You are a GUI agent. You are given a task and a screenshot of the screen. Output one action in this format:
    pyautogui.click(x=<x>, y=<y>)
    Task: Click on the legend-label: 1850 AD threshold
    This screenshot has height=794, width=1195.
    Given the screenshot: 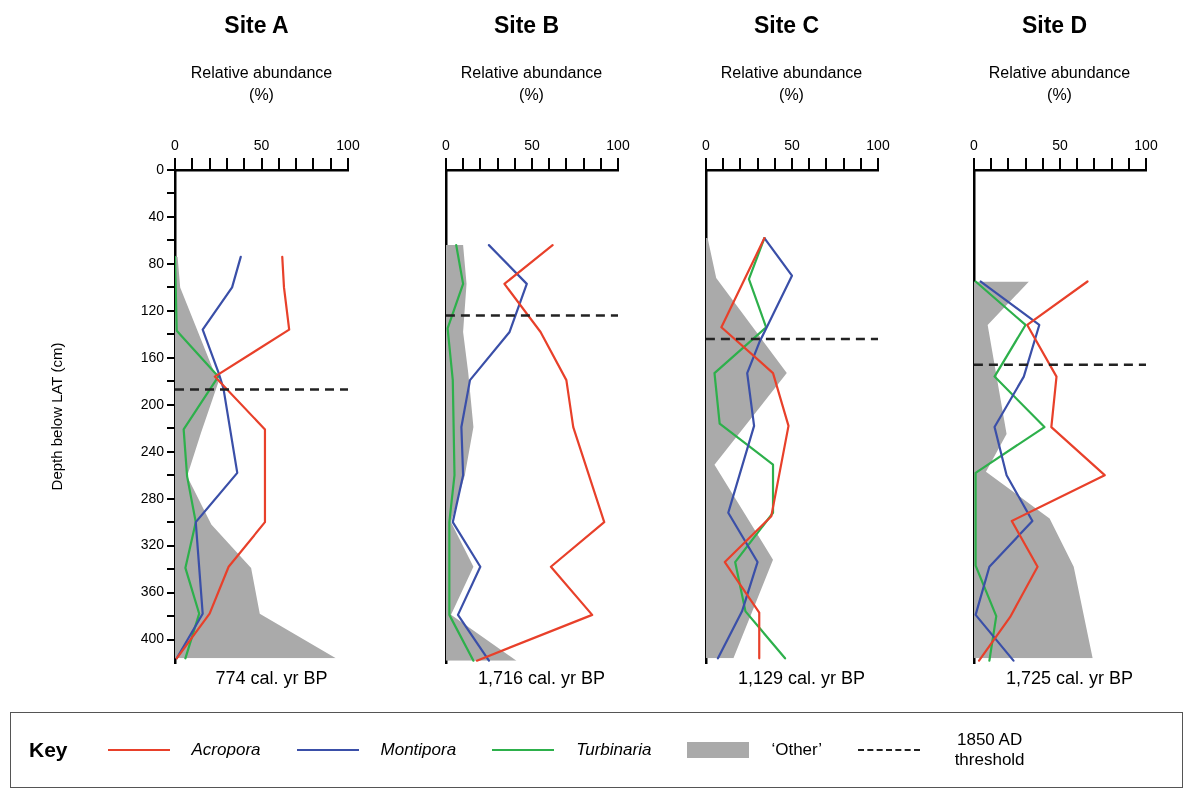 What is the action you would take?
    pyautogui.click(x=989, y=750)
    